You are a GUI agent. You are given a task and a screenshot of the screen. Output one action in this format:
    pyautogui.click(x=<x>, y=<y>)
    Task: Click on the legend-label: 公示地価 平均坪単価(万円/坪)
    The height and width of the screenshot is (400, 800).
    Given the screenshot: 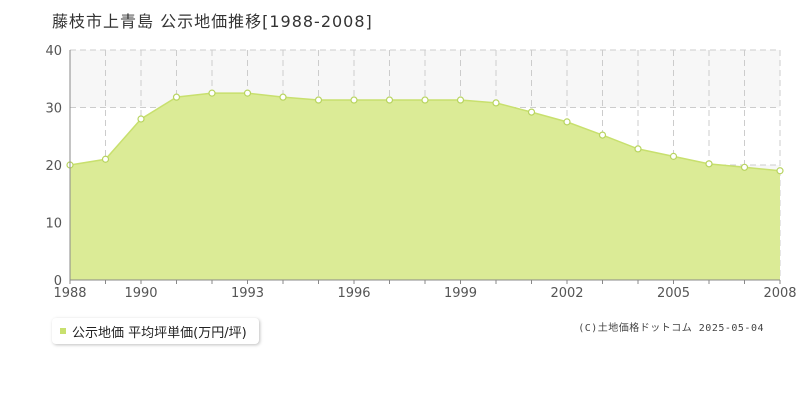 What is the action you would take?
    pyautogui.click(x=159, y=333)
    